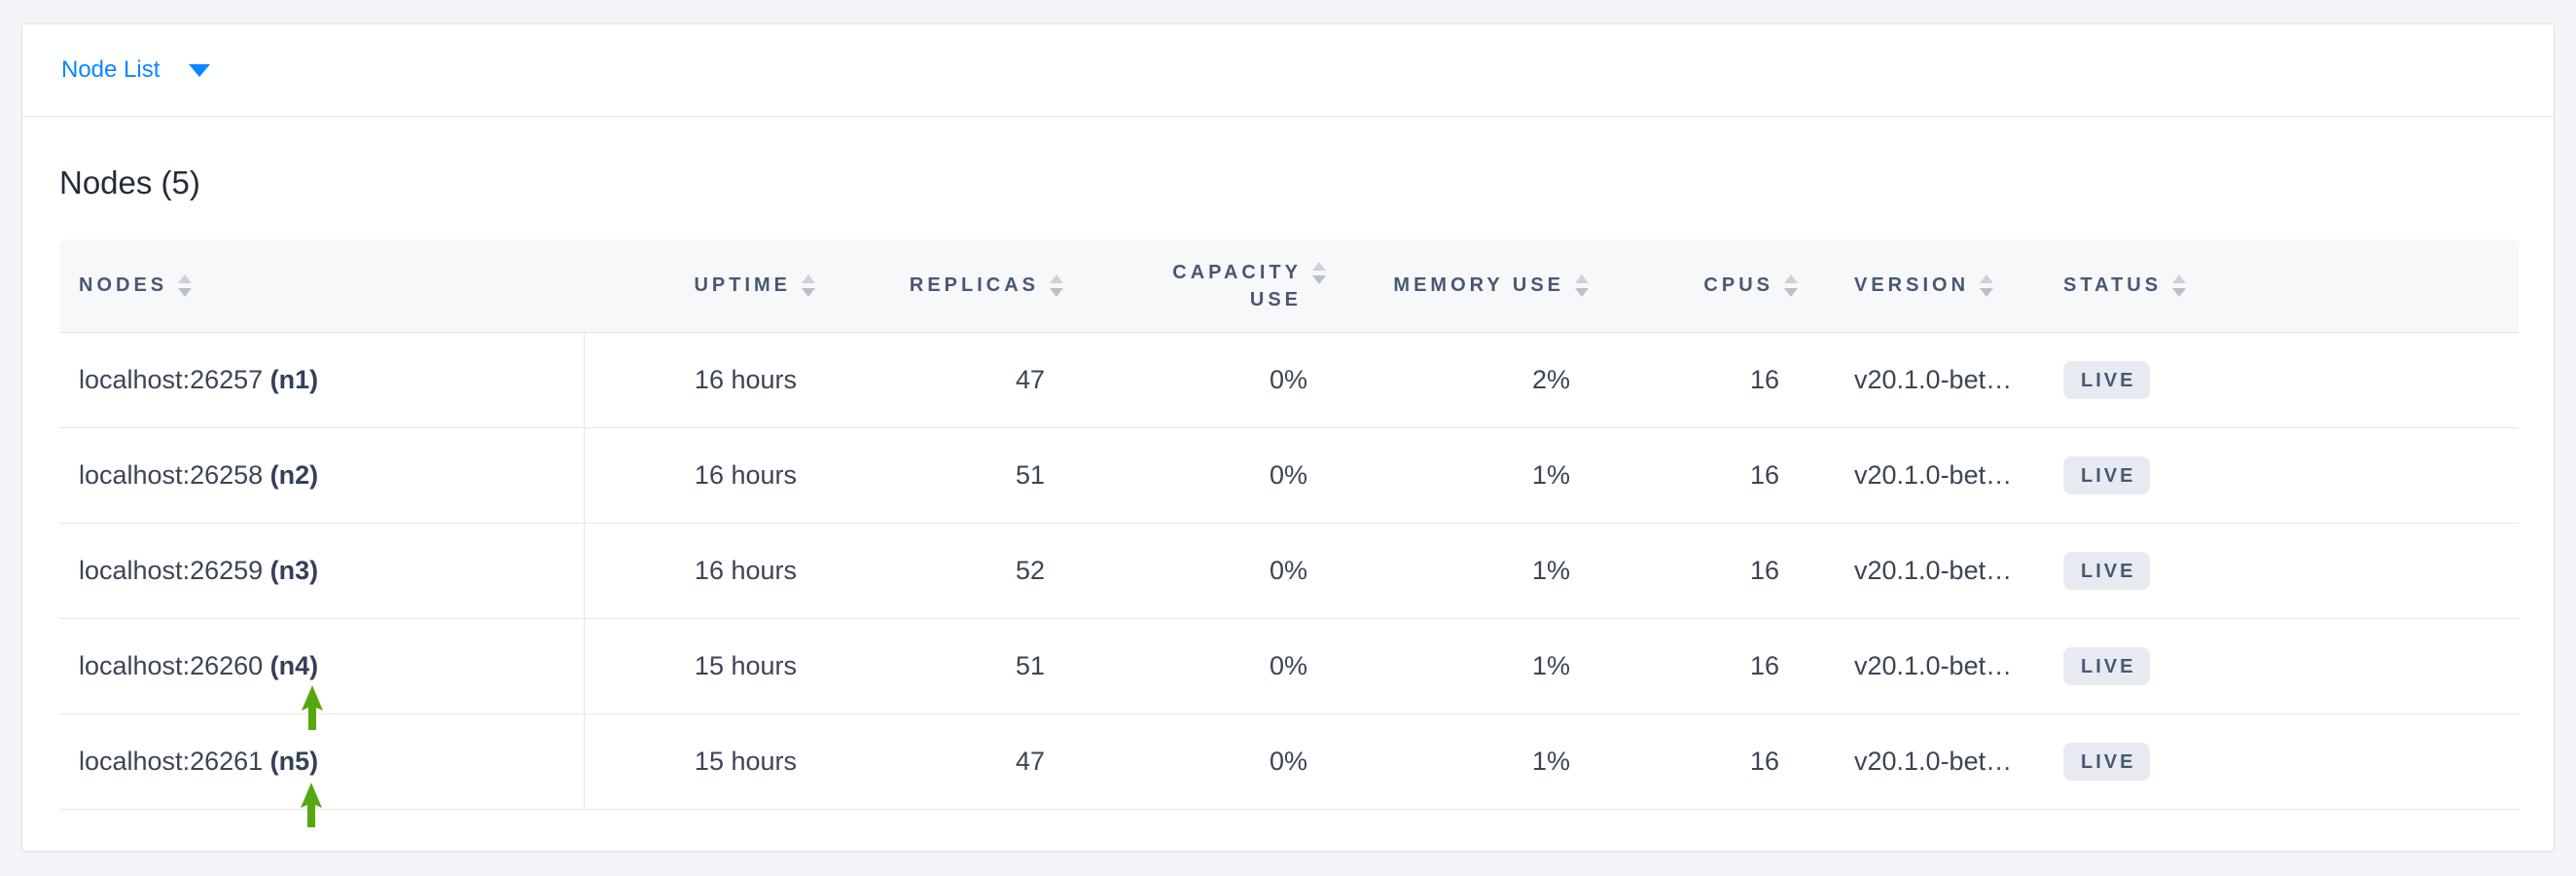  Describe the element at coordinates (1288, 70) in the screenshot. I see `view-selector-bar: Node List` at that location.